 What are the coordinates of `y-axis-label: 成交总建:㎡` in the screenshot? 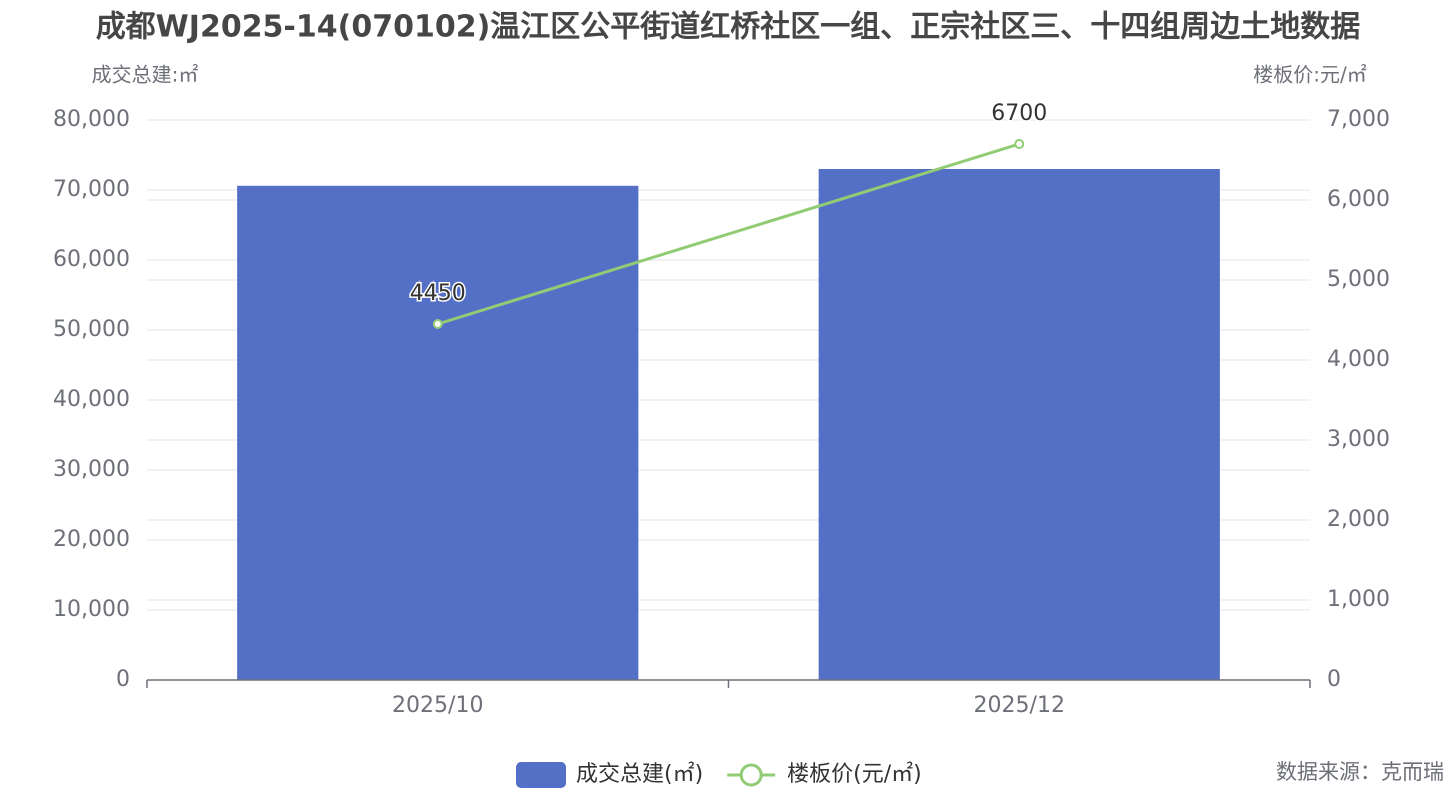 It's located at (145, 75).